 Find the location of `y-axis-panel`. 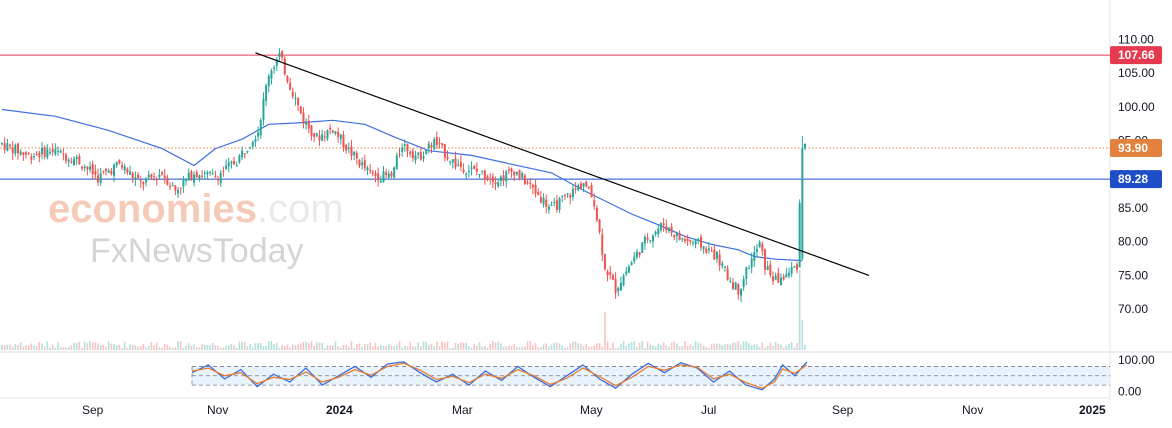

y-axis-panel is located at coordinates (1141, 200).